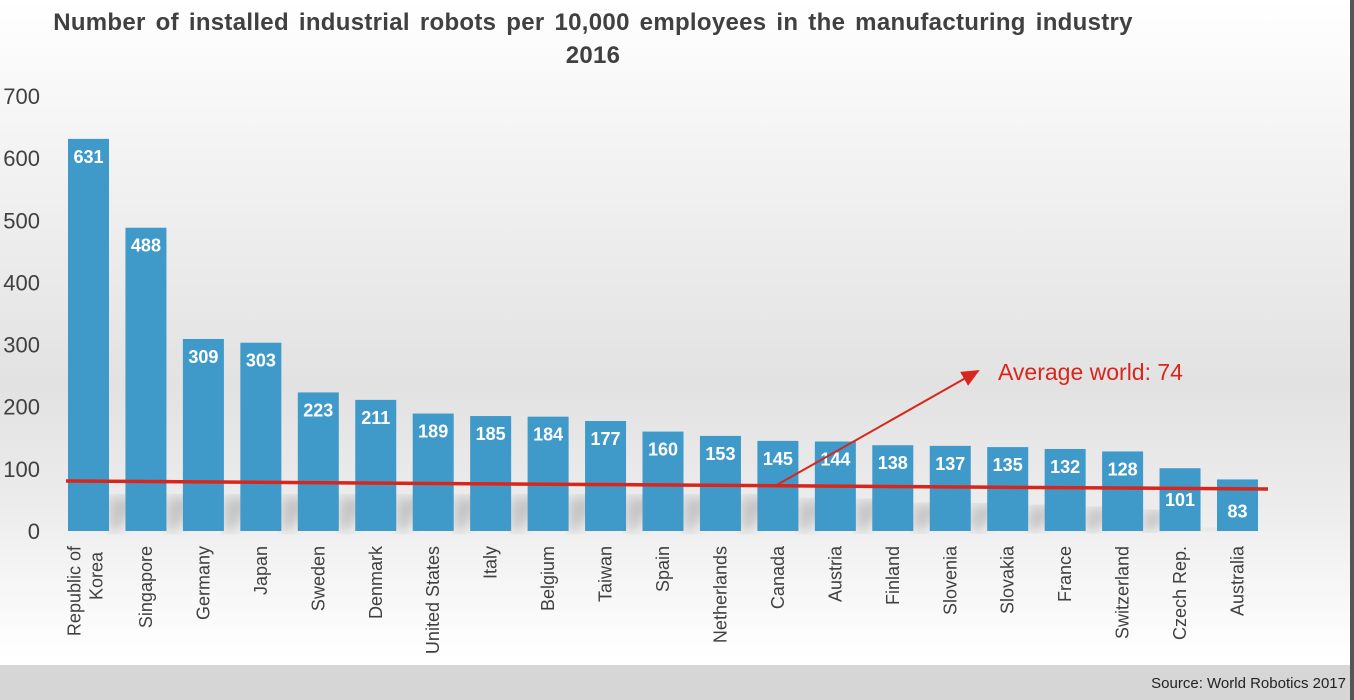  Describe the element at coordinates (1352, 350) in the screenshot. I see `window-edge` at that location.